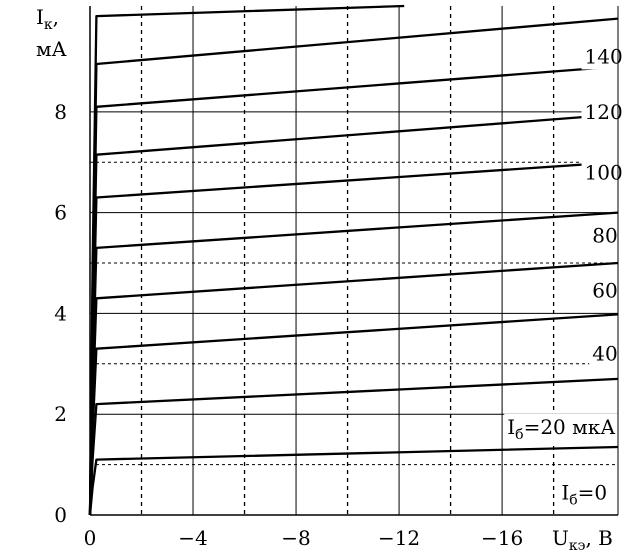  I want to click on curve-label: 100, so click(604, 172).